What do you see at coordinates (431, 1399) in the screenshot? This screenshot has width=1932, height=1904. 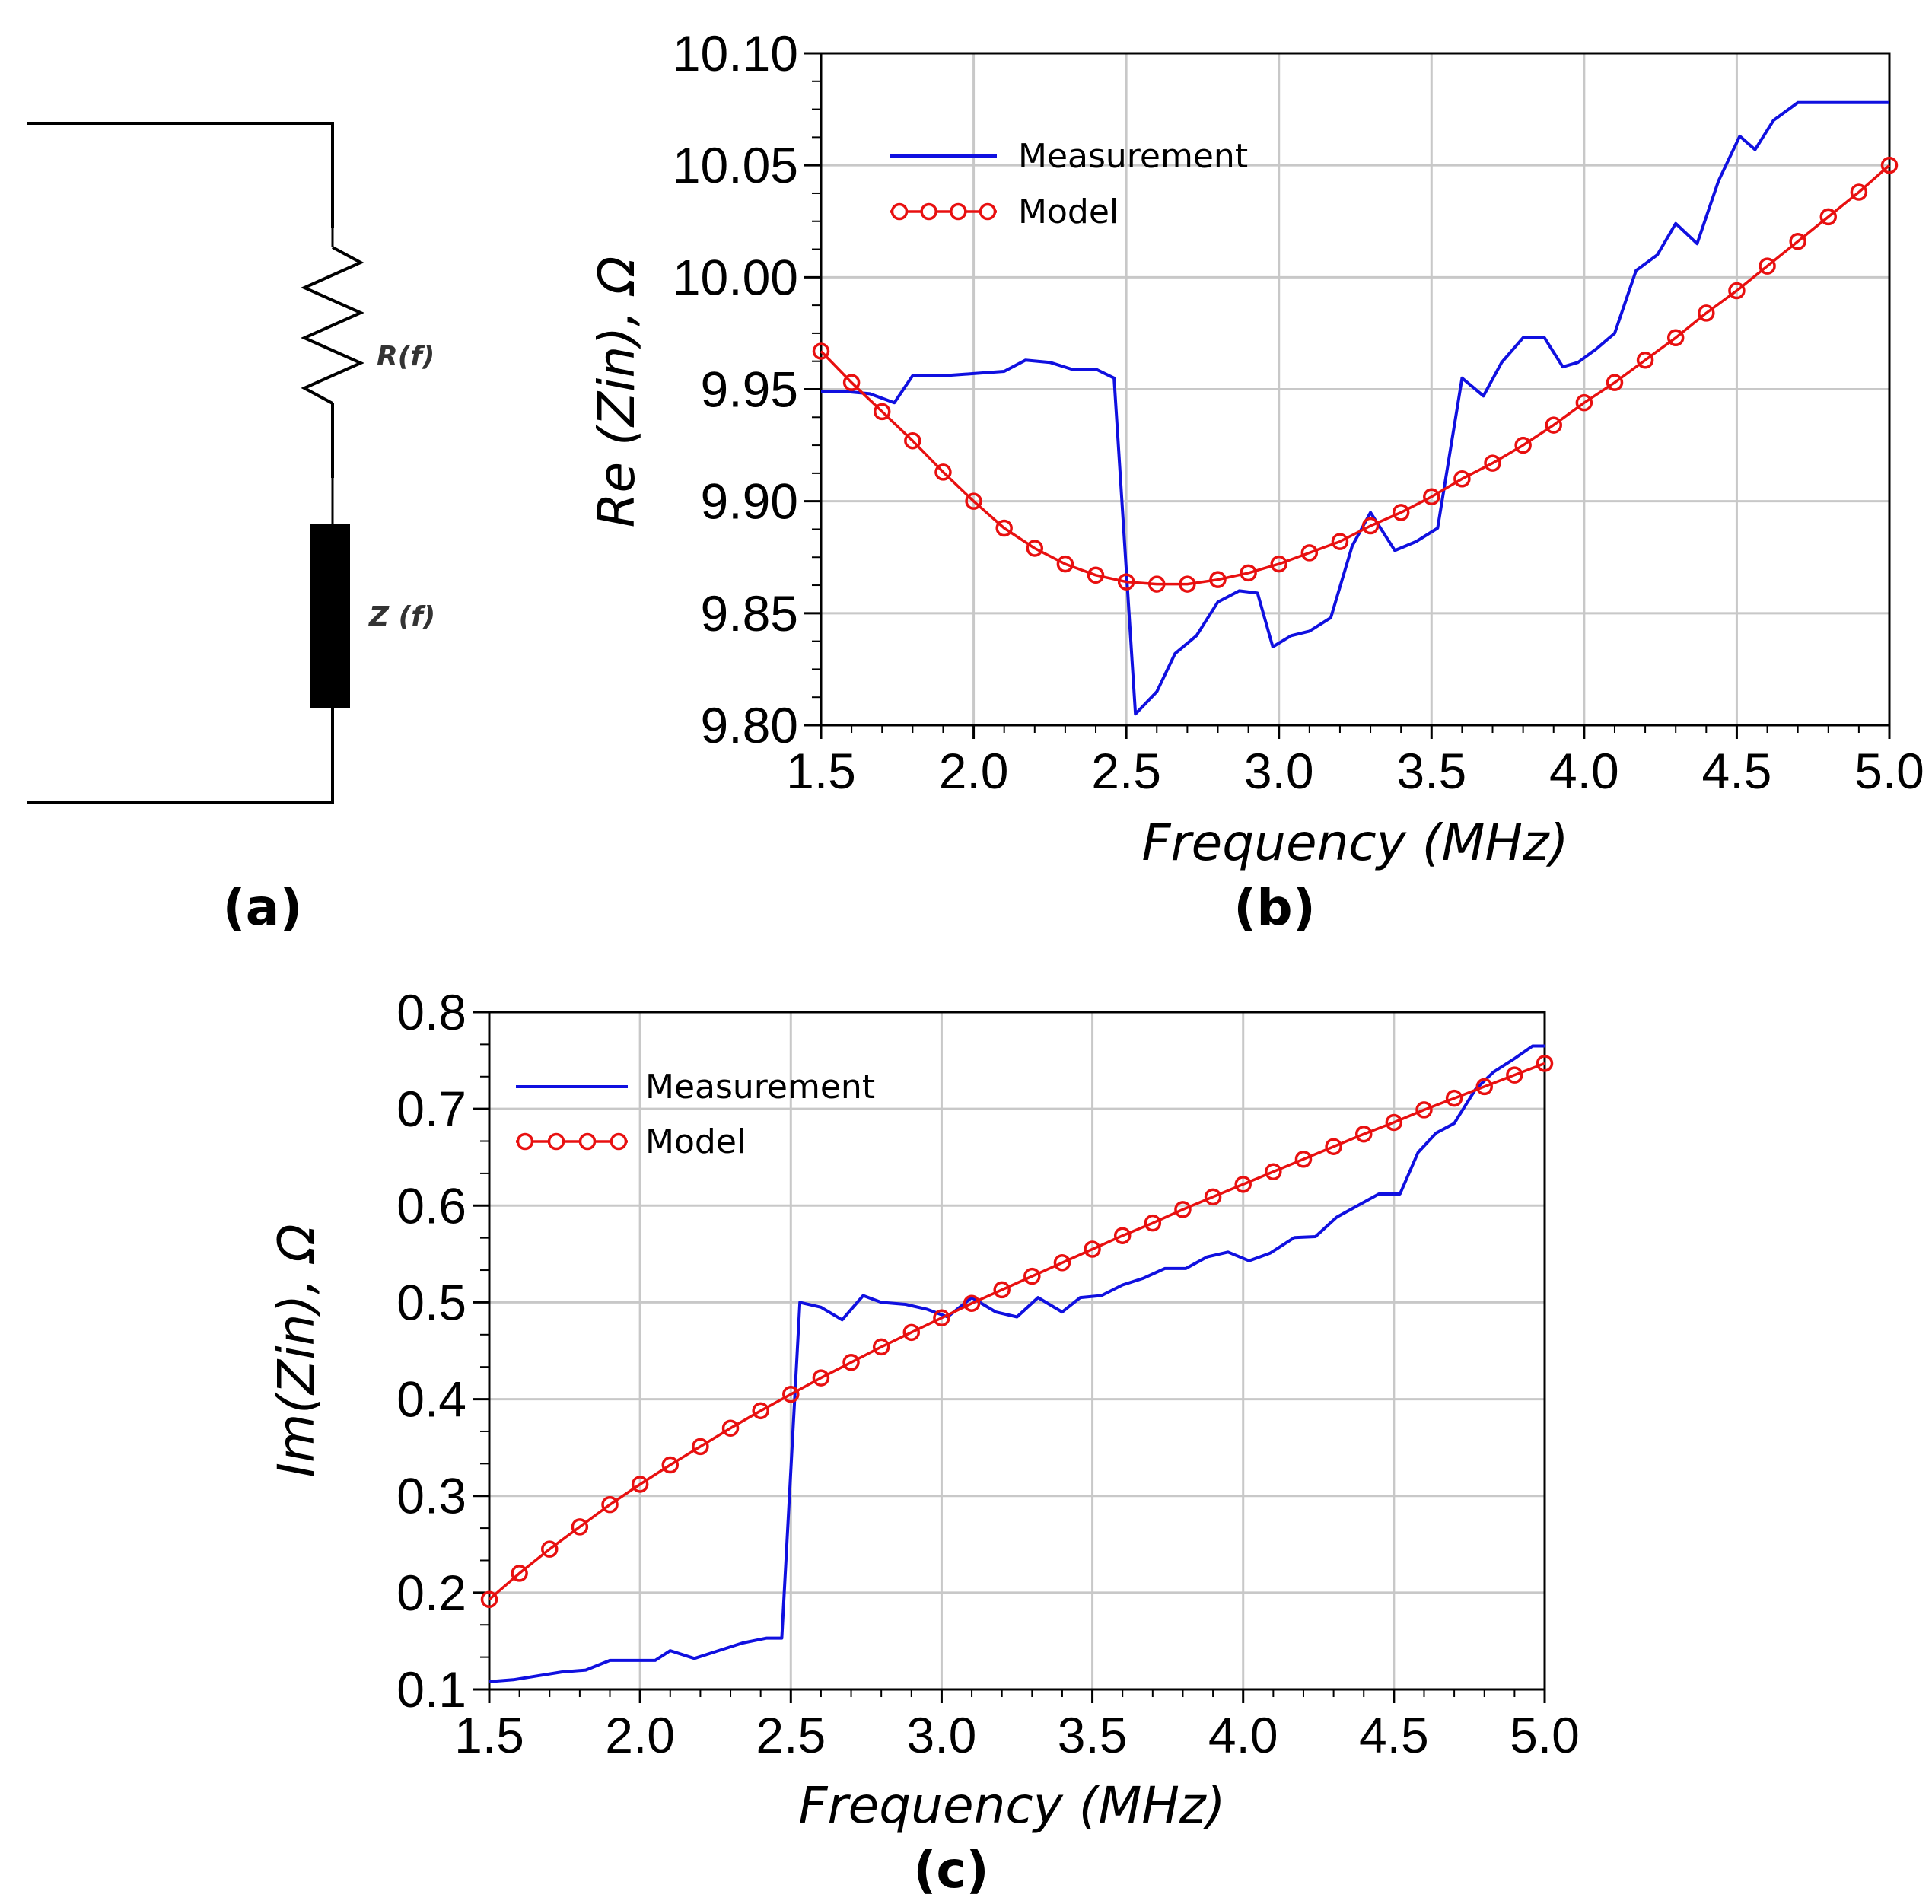 I see `y-tick-label: 0.4` at bounding box center [431, 1399].